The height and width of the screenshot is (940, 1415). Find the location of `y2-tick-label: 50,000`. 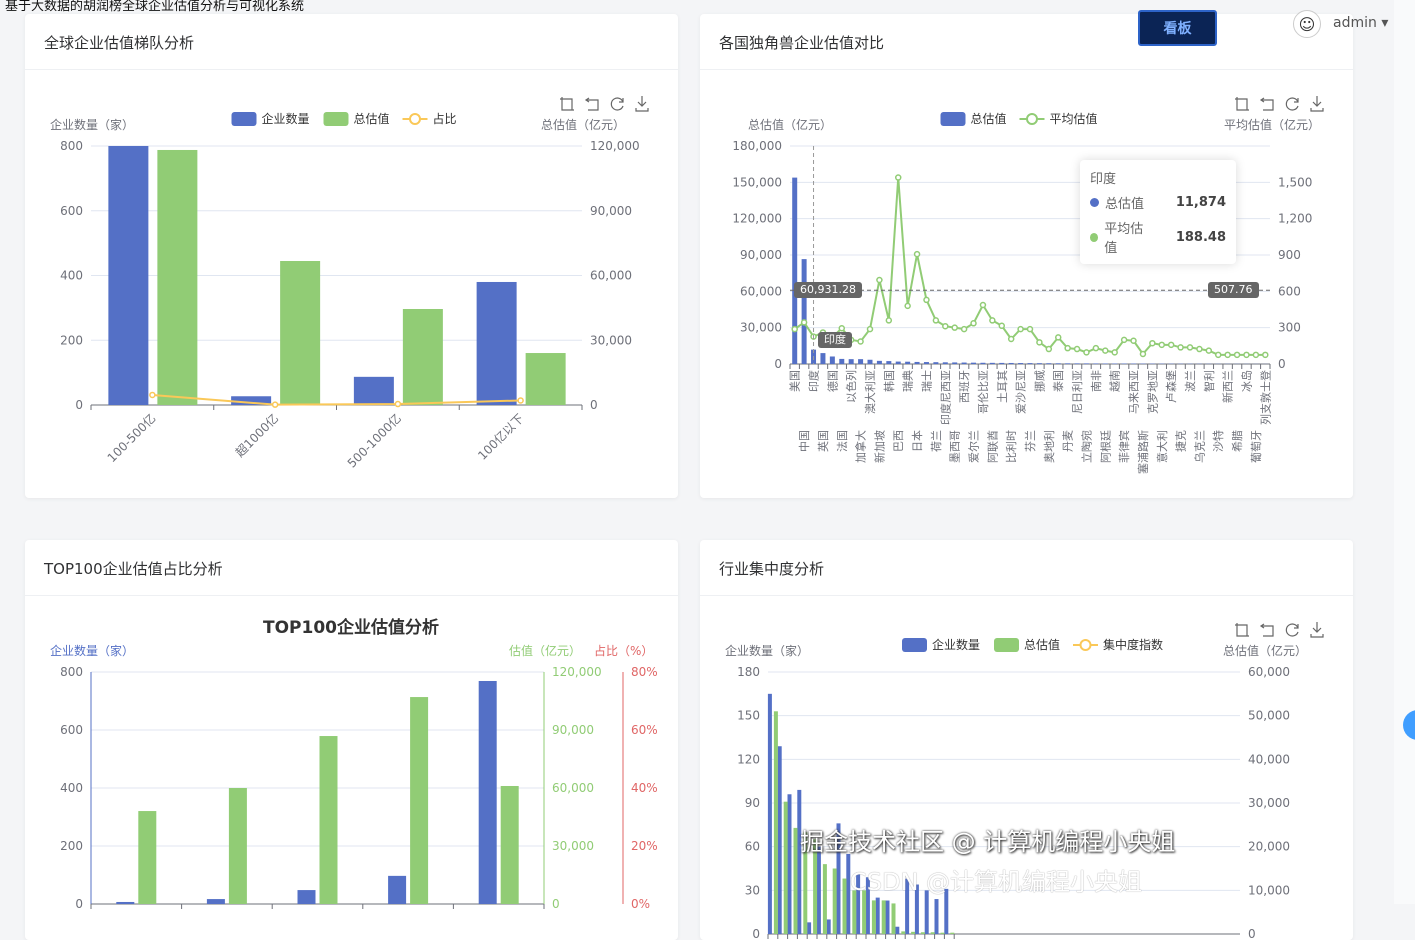

y2-tick-label: 50,000 is located at coordinates (1269, 716).